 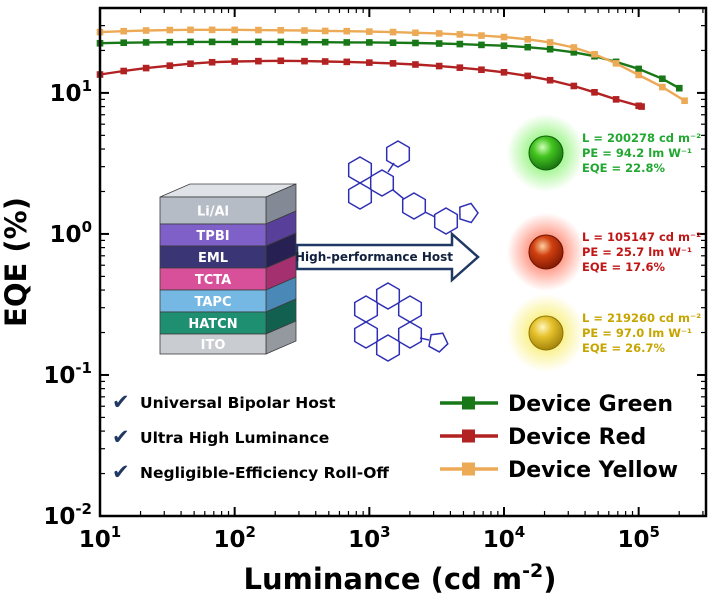 I want to click on chart-legend: Device Green Device Red Device Yellow, so click(x=559, y=437).